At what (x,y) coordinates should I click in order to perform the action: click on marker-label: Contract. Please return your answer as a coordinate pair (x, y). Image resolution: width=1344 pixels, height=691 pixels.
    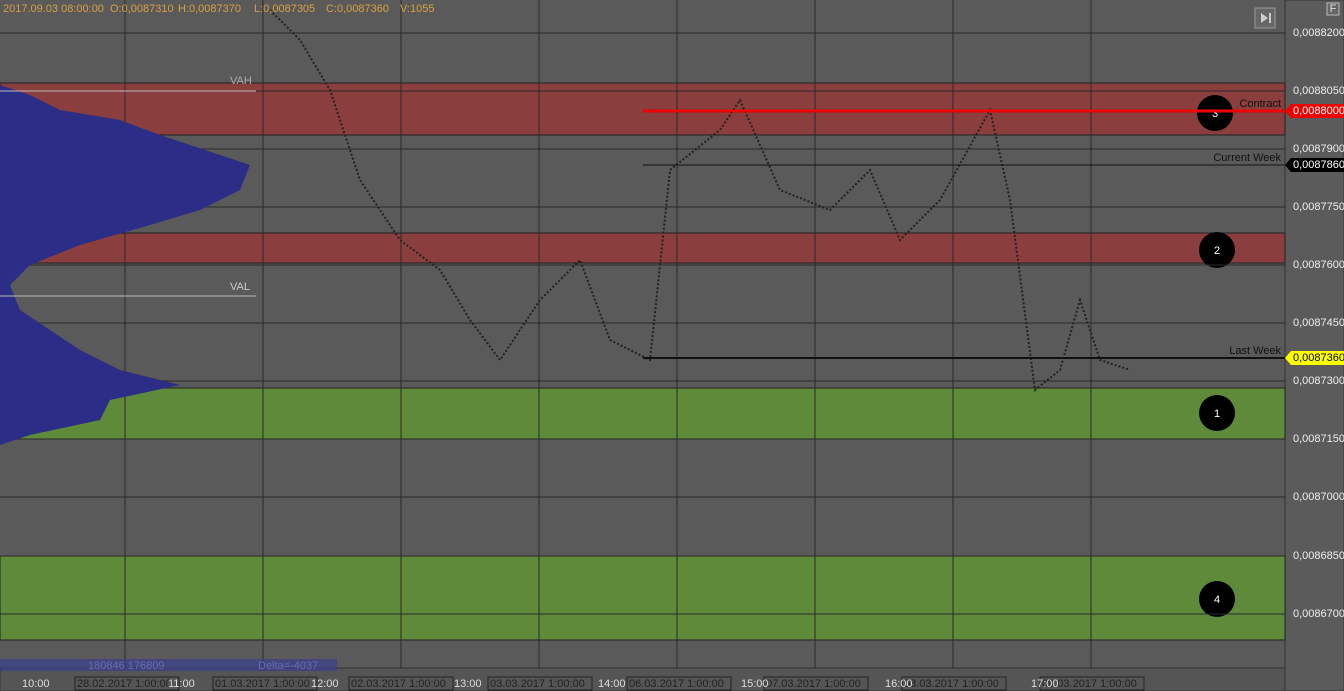
    Looking at the image, I should click on (1260, 104).